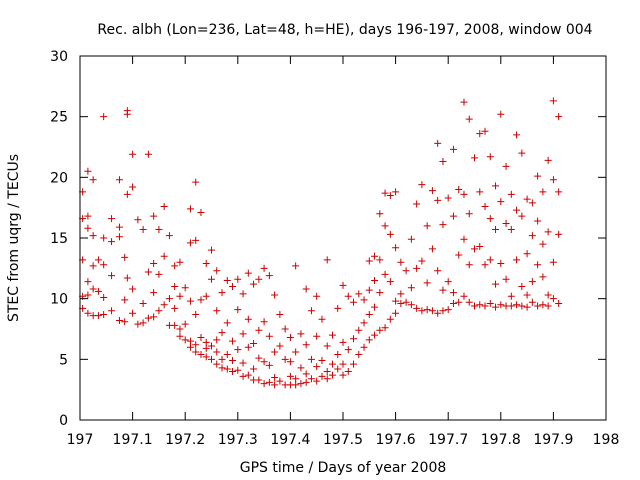  Describe the element at coordinates (59, 118) in the screenshot. I see `y-tick-label: 25` at that location.